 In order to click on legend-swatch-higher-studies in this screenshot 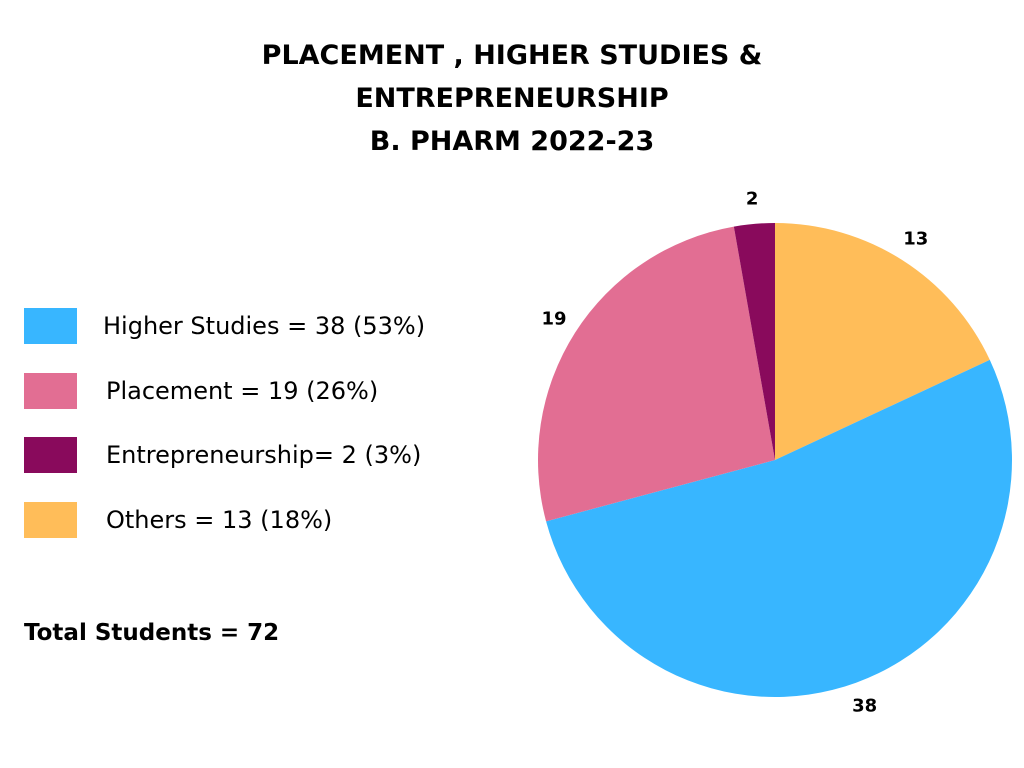, I will do `click(50, 326)`.